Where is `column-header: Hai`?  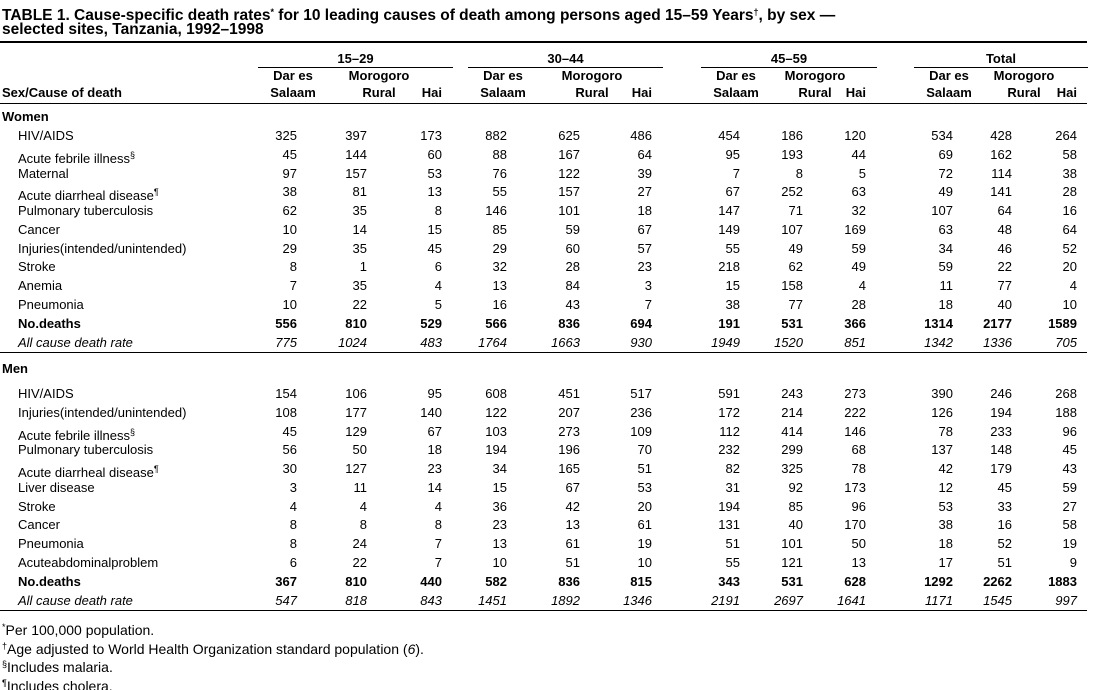
column-header: Hai is located at coordinates (1066, 92).